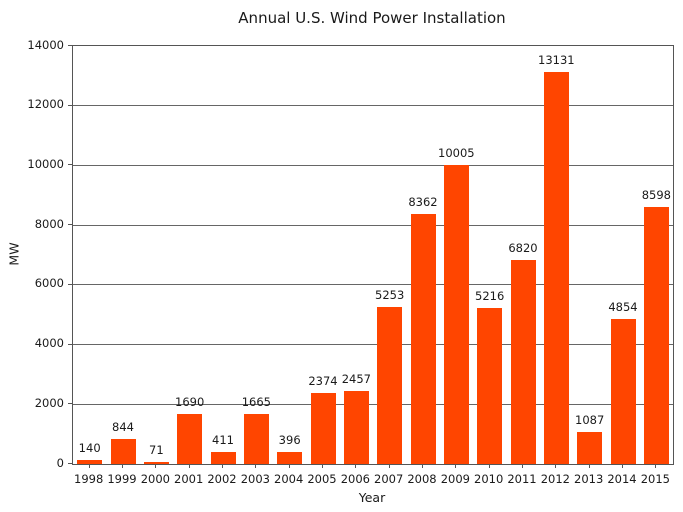 Image resolution: width=683 pixels, height=512 pixels. What do you see at coordinates (390, 295) in the screenshot?
I see `bar-value-label-2007: 5253` at bounding box center [390, 295].